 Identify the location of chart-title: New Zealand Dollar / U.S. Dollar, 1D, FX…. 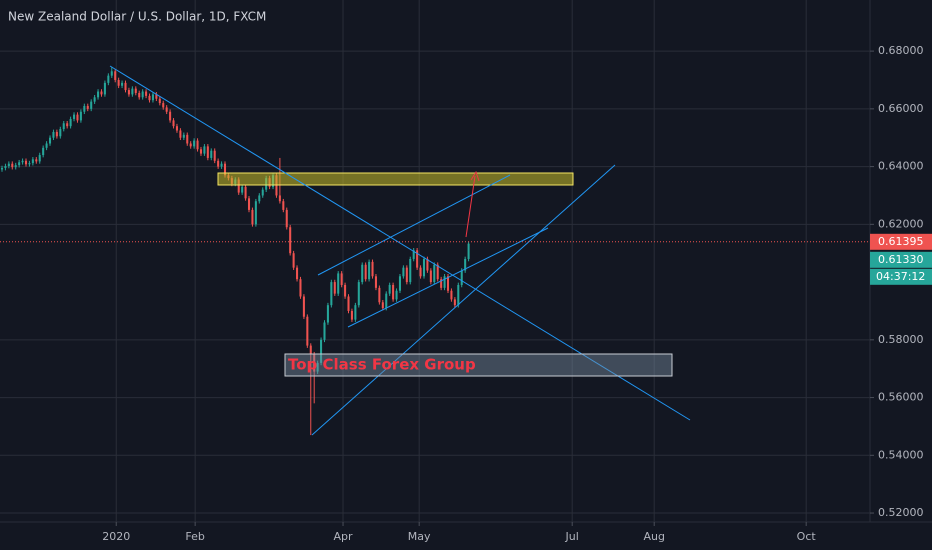
(137, 17).